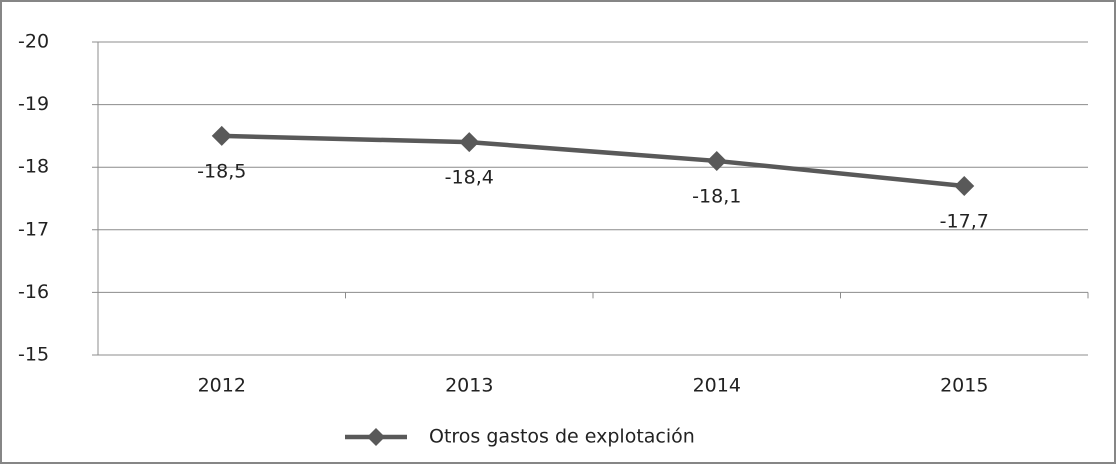 The width and height of the screenshot is (1116, 464). I want to click on data-label: -18,4, so click(469, 178).